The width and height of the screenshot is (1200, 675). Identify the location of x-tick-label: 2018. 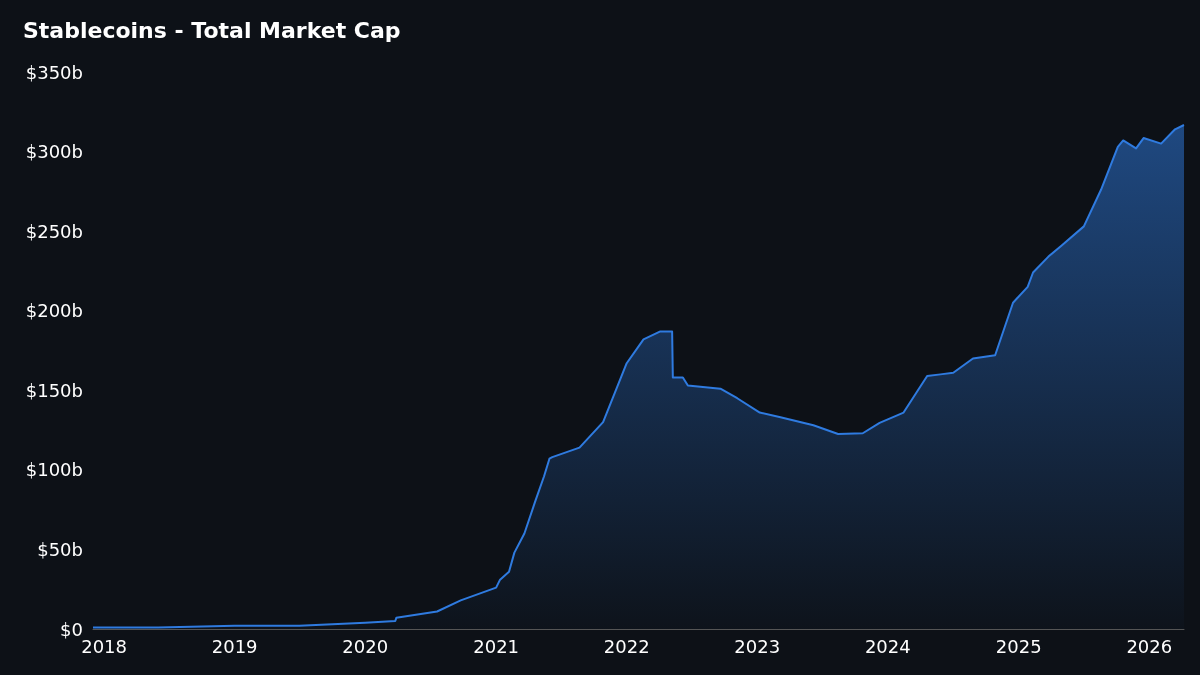
(104, 646).